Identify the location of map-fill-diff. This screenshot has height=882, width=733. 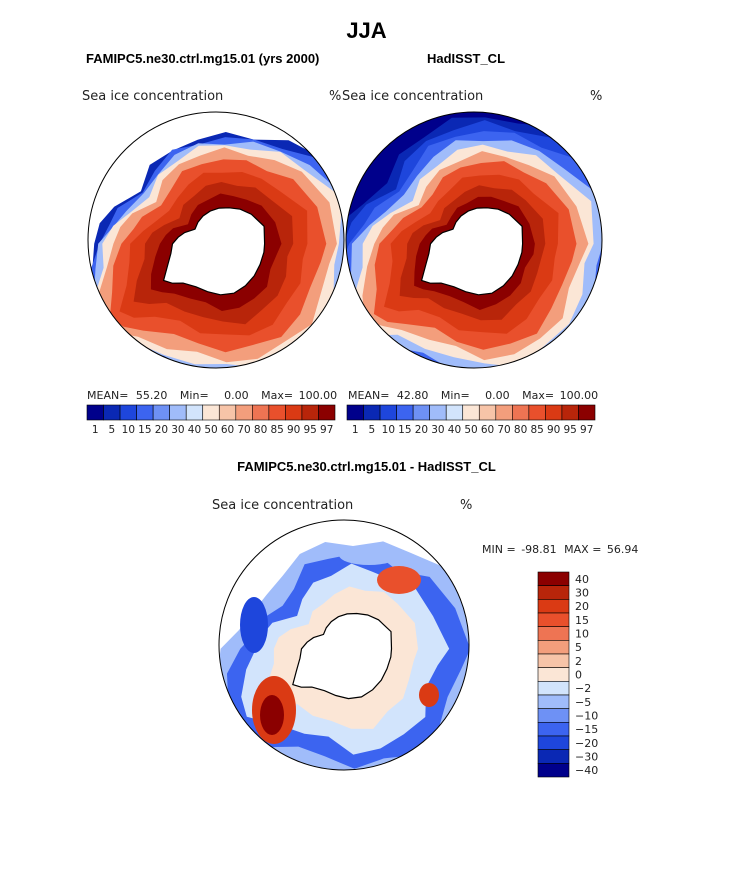
(344, 645).